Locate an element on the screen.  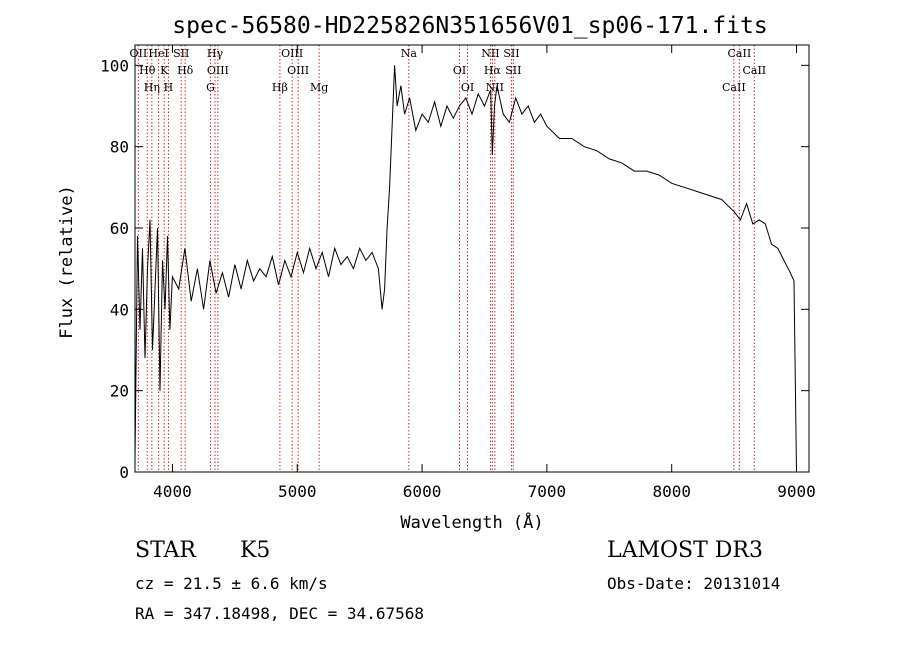
x-tick-label: 5000 is located at coordinates (297, 491).